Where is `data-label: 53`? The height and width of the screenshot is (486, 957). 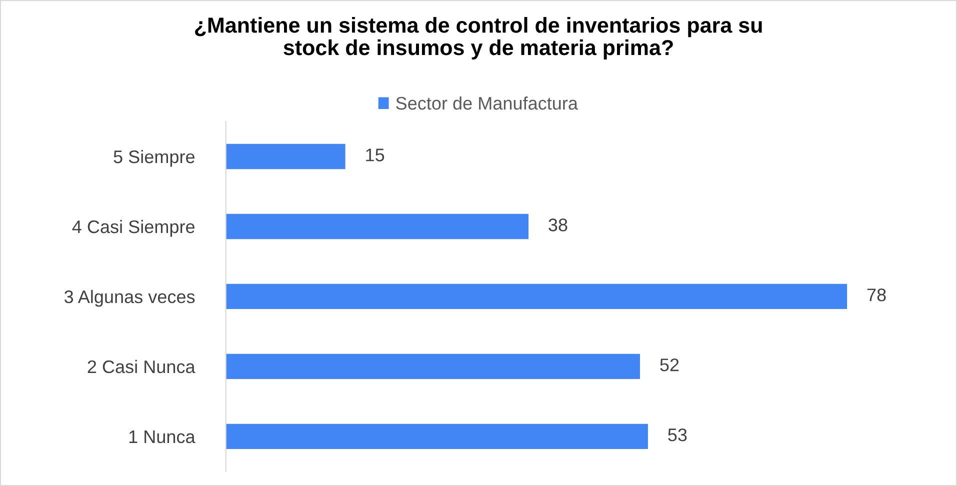 data-label: 53 is located at coordinates (677, 435).